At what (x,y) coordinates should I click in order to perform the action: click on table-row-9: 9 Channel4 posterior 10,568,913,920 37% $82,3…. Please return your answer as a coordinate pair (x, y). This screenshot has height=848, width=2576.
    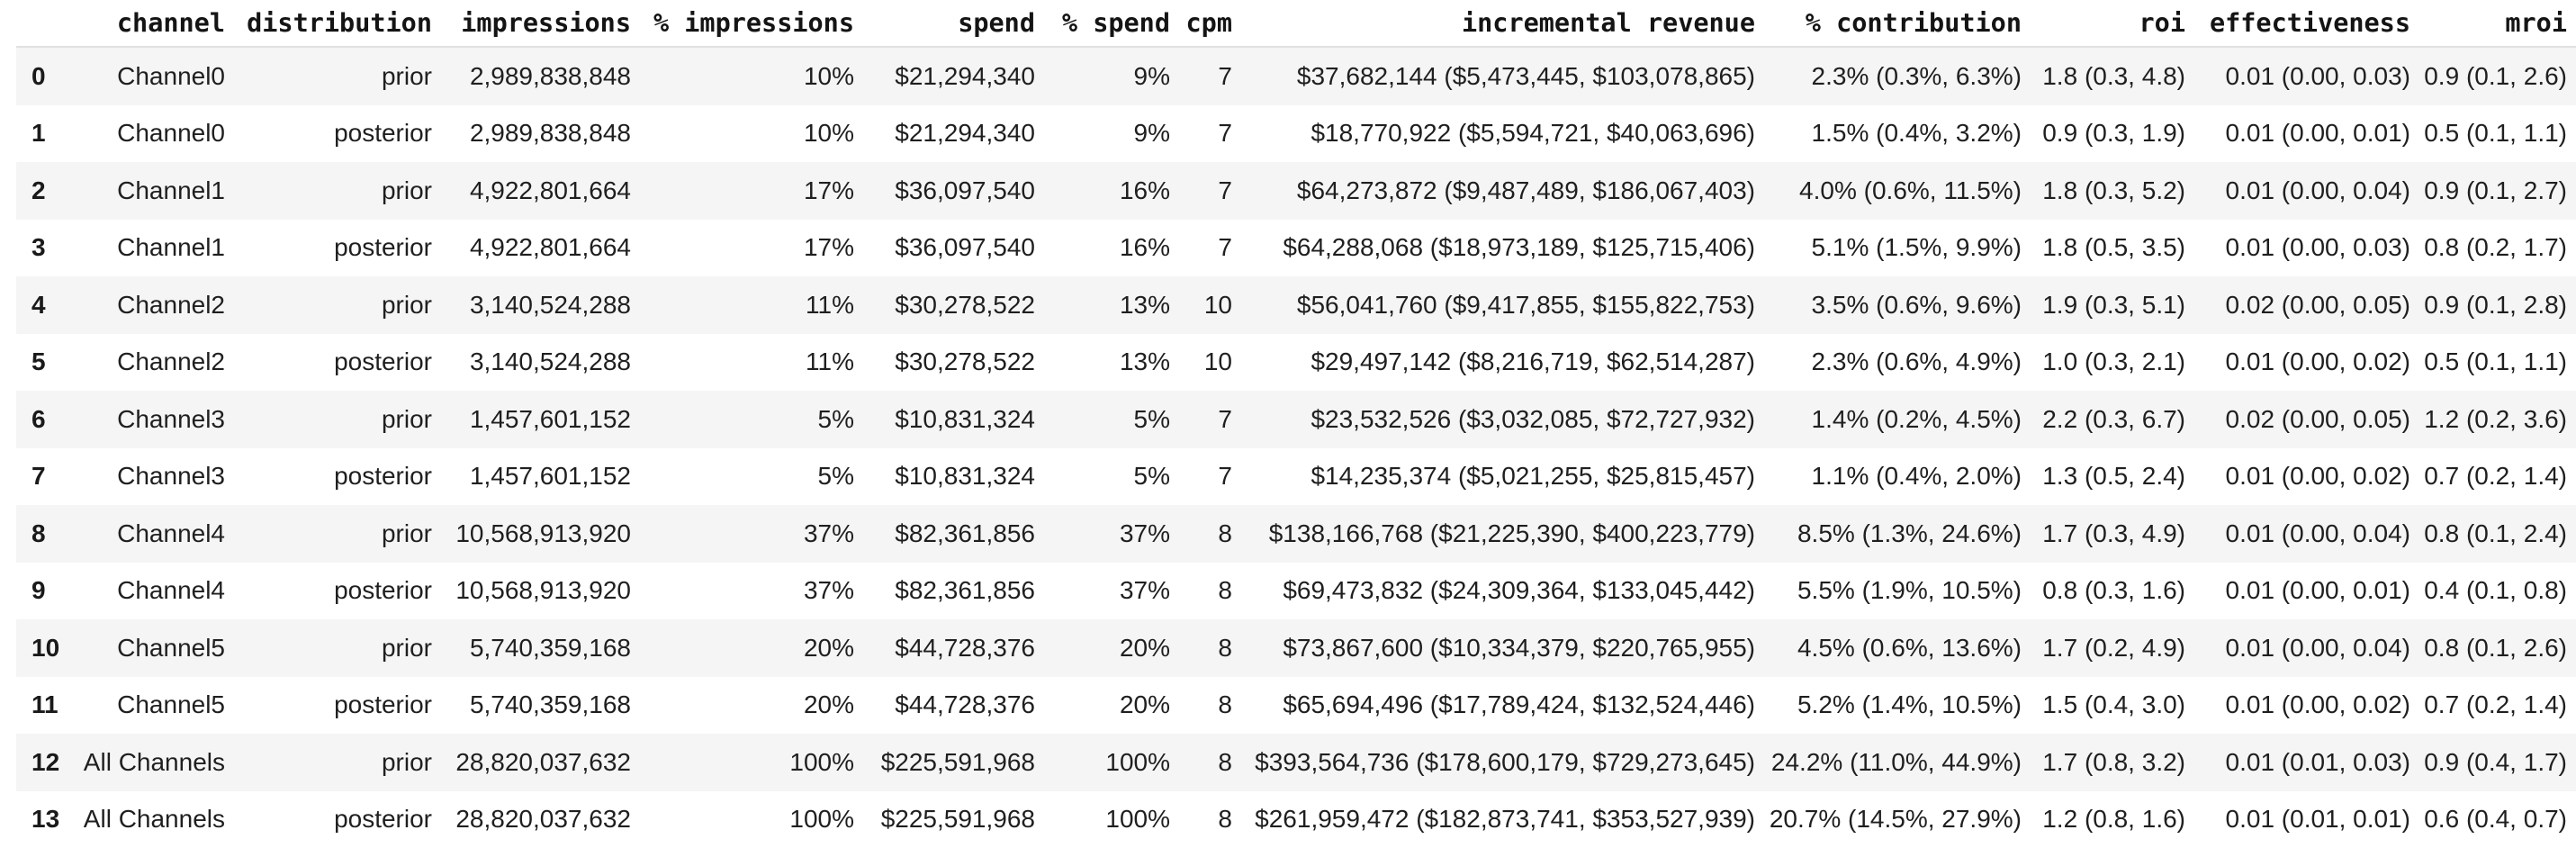
    Looking at the image, I should click on (1296, 590).